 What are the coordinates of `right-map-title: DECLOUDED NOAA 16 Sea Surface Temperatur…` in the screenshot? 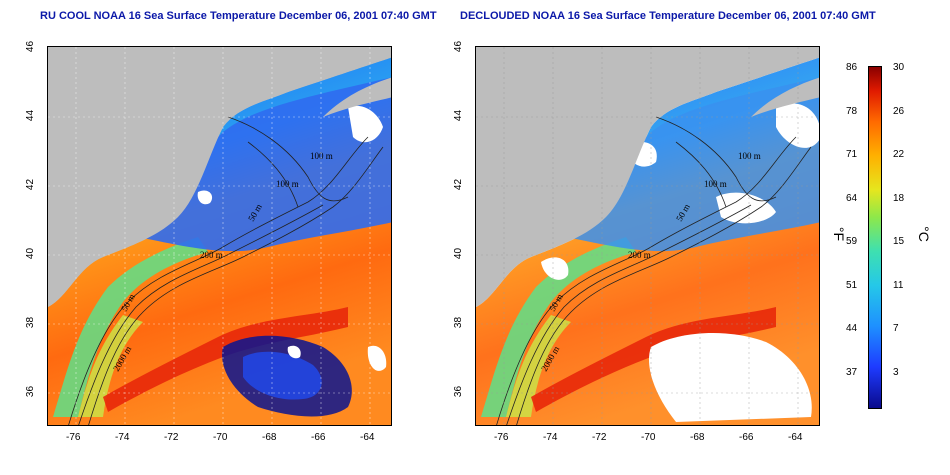 It's located at (668, 16).